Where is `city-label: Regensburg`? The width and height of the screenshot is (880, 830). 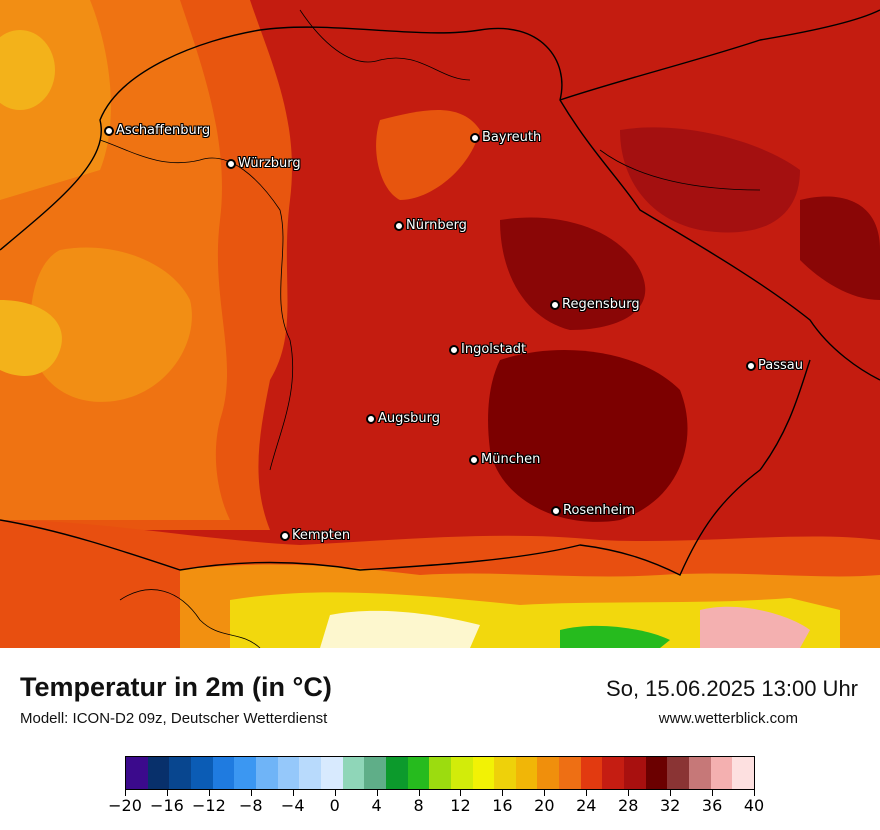
city-label: Regensburg is located at coordinates (601, 304).